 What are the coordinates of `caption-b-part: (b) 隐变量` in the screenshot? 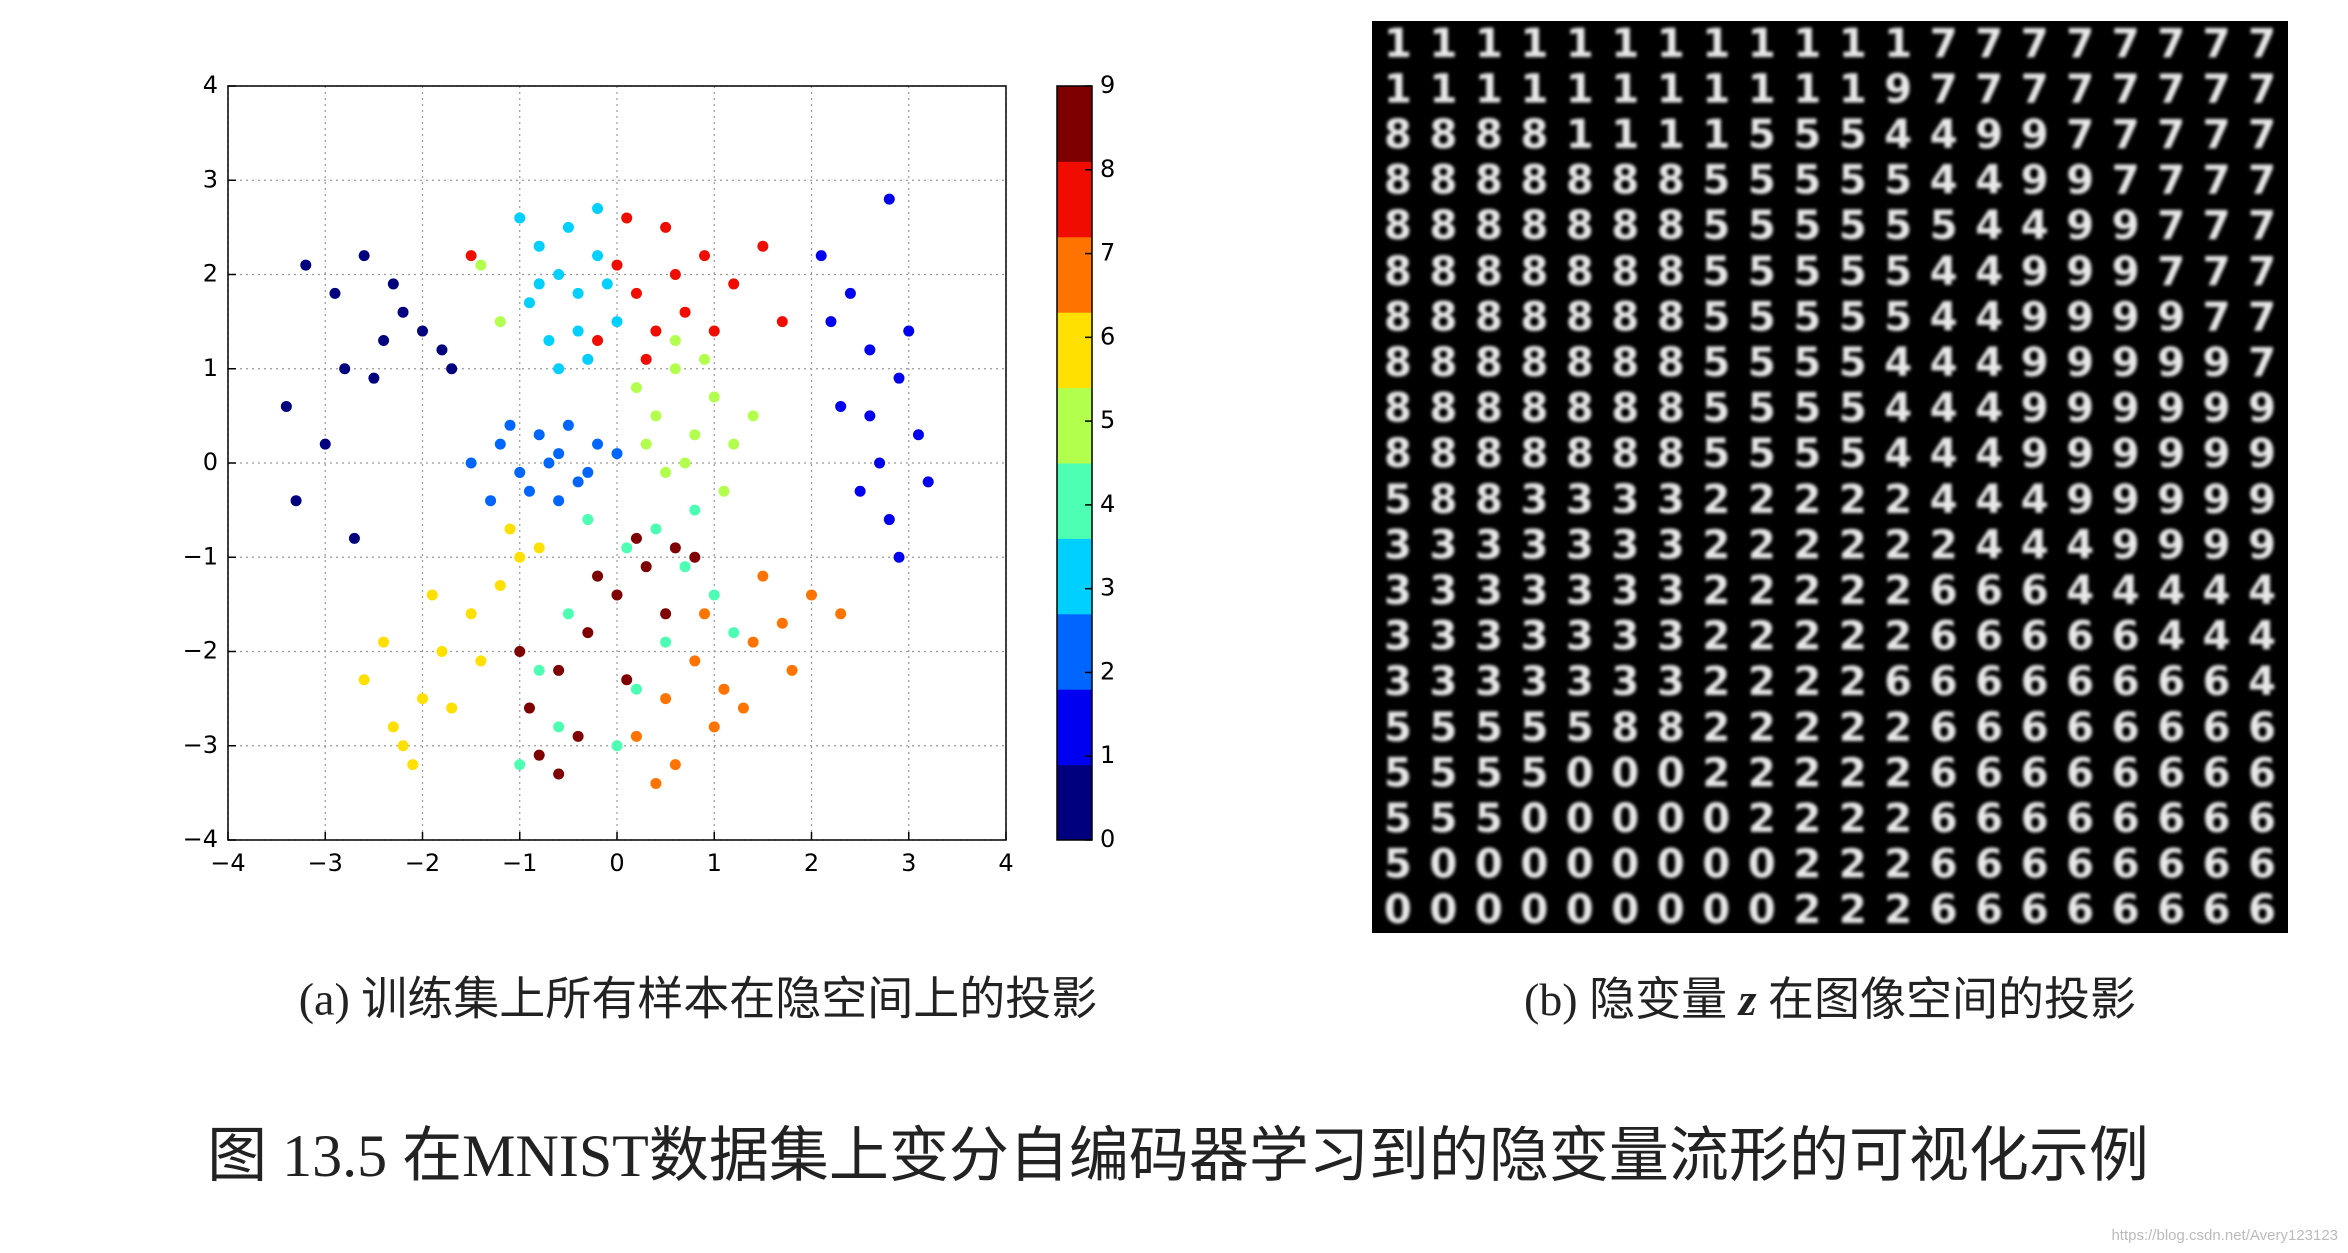 It's located at (1631, 999).